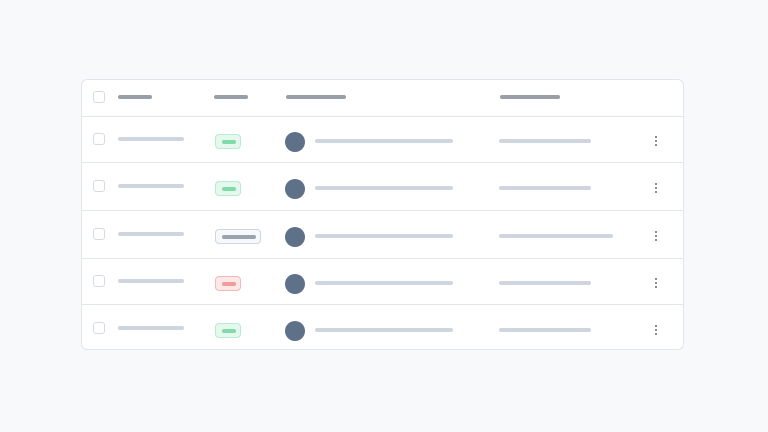  I want to click on header-status-placeholder, so click(231, 97).